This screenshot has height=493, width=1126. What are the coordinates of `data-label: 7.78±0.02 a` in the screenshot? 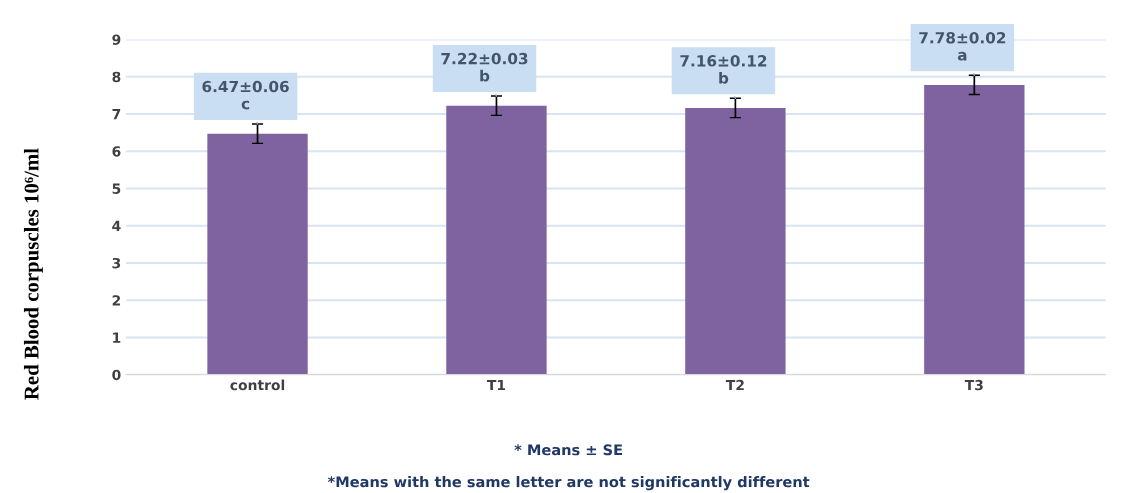 It's located at (962, 46).